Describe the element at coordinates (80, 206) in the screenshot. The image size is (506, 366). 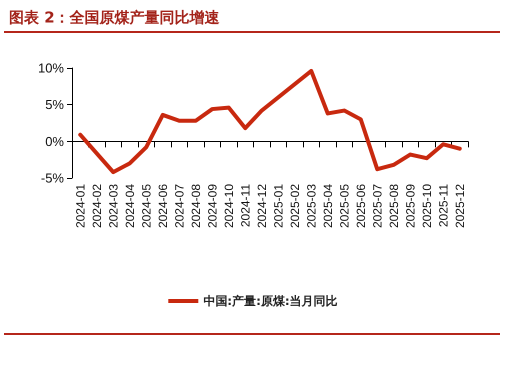
I see `x-tick-label: 2024-01` at that location.